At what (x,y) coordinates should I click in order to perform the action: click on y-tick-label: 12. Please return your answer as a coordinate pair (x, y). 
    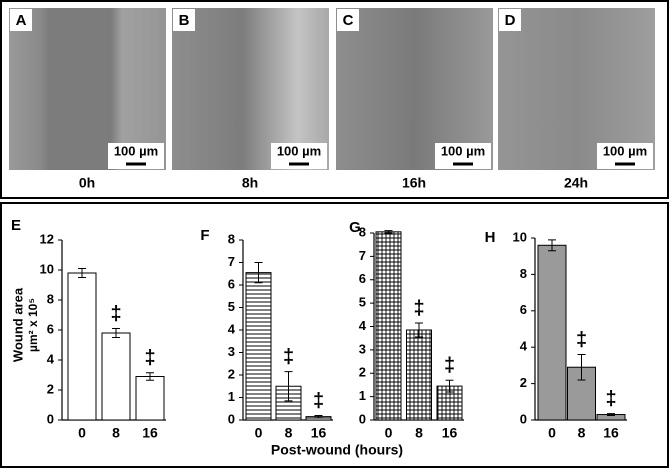
    Looking at the image, I should click on (47, 238).